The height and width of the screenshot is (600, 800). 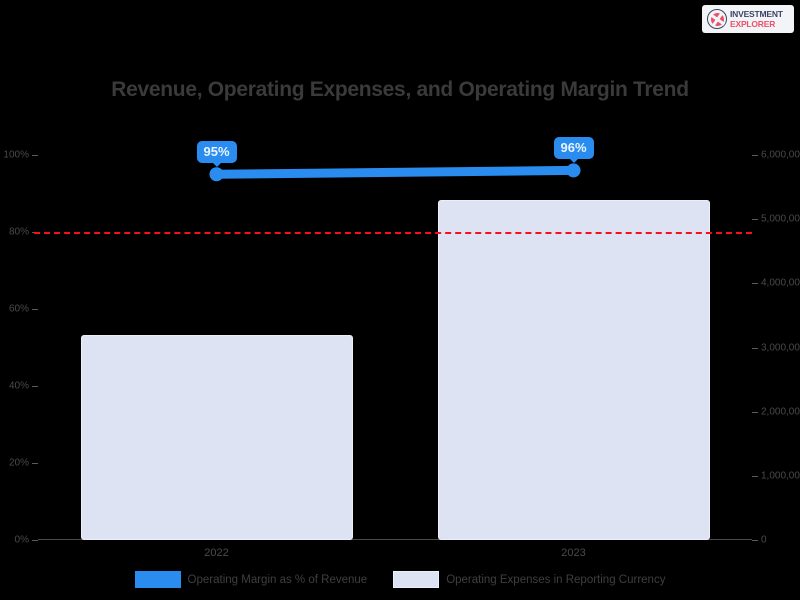 What do you see at coordinates (780, 155) in the screenshot?
I see `right-axis-label: 6,000,000` at bounding box center [780, 155].